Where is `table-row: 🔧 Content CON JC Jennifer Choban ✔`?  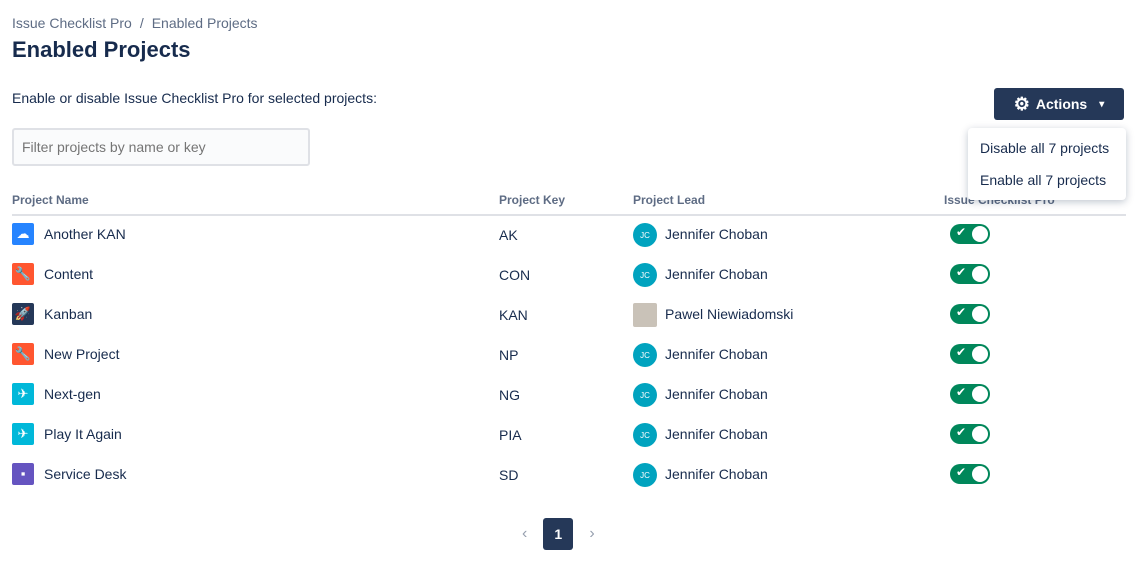 table-row: 🔧 Content CON JC Jennifer Choban ✔ is located at coordinates (569, 283).